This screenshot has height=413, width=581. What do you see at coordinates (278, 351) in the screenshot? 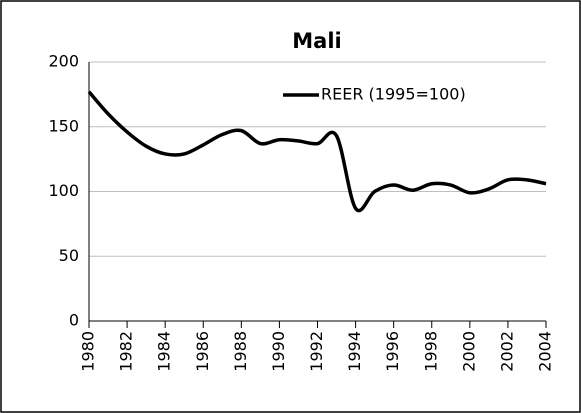
I see `x-tick-label: 1990` at bounding box center [278, 351].